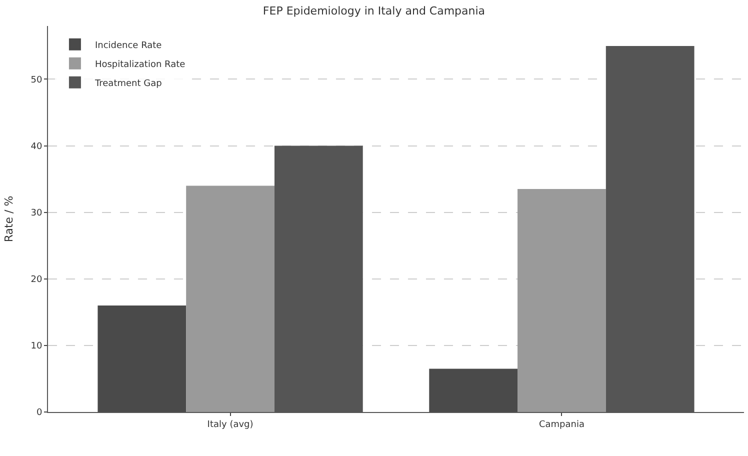  What do you see at coordinates (561, 425) in the screenshot?
I see `x-tick-label: Campania` at bounding box center [561, 425].